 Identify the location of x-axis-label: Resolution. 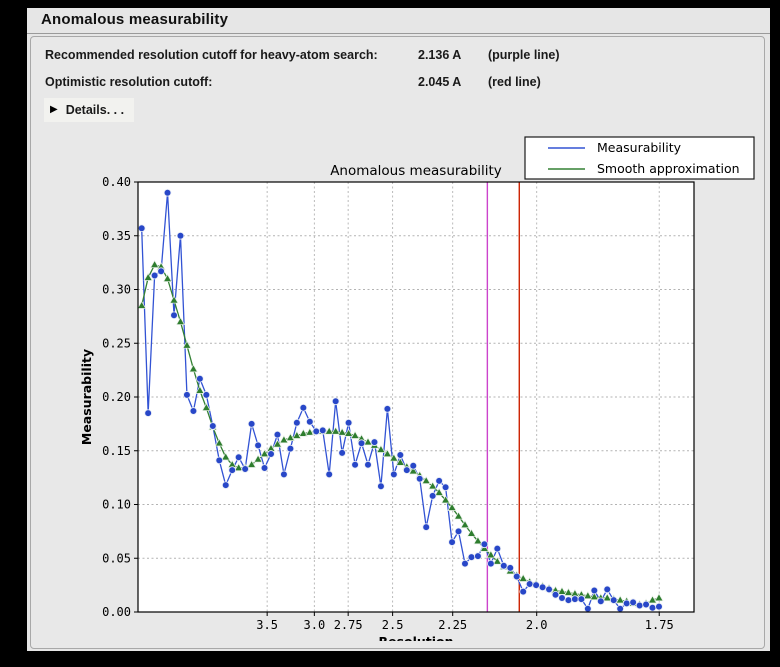
(415, 637).